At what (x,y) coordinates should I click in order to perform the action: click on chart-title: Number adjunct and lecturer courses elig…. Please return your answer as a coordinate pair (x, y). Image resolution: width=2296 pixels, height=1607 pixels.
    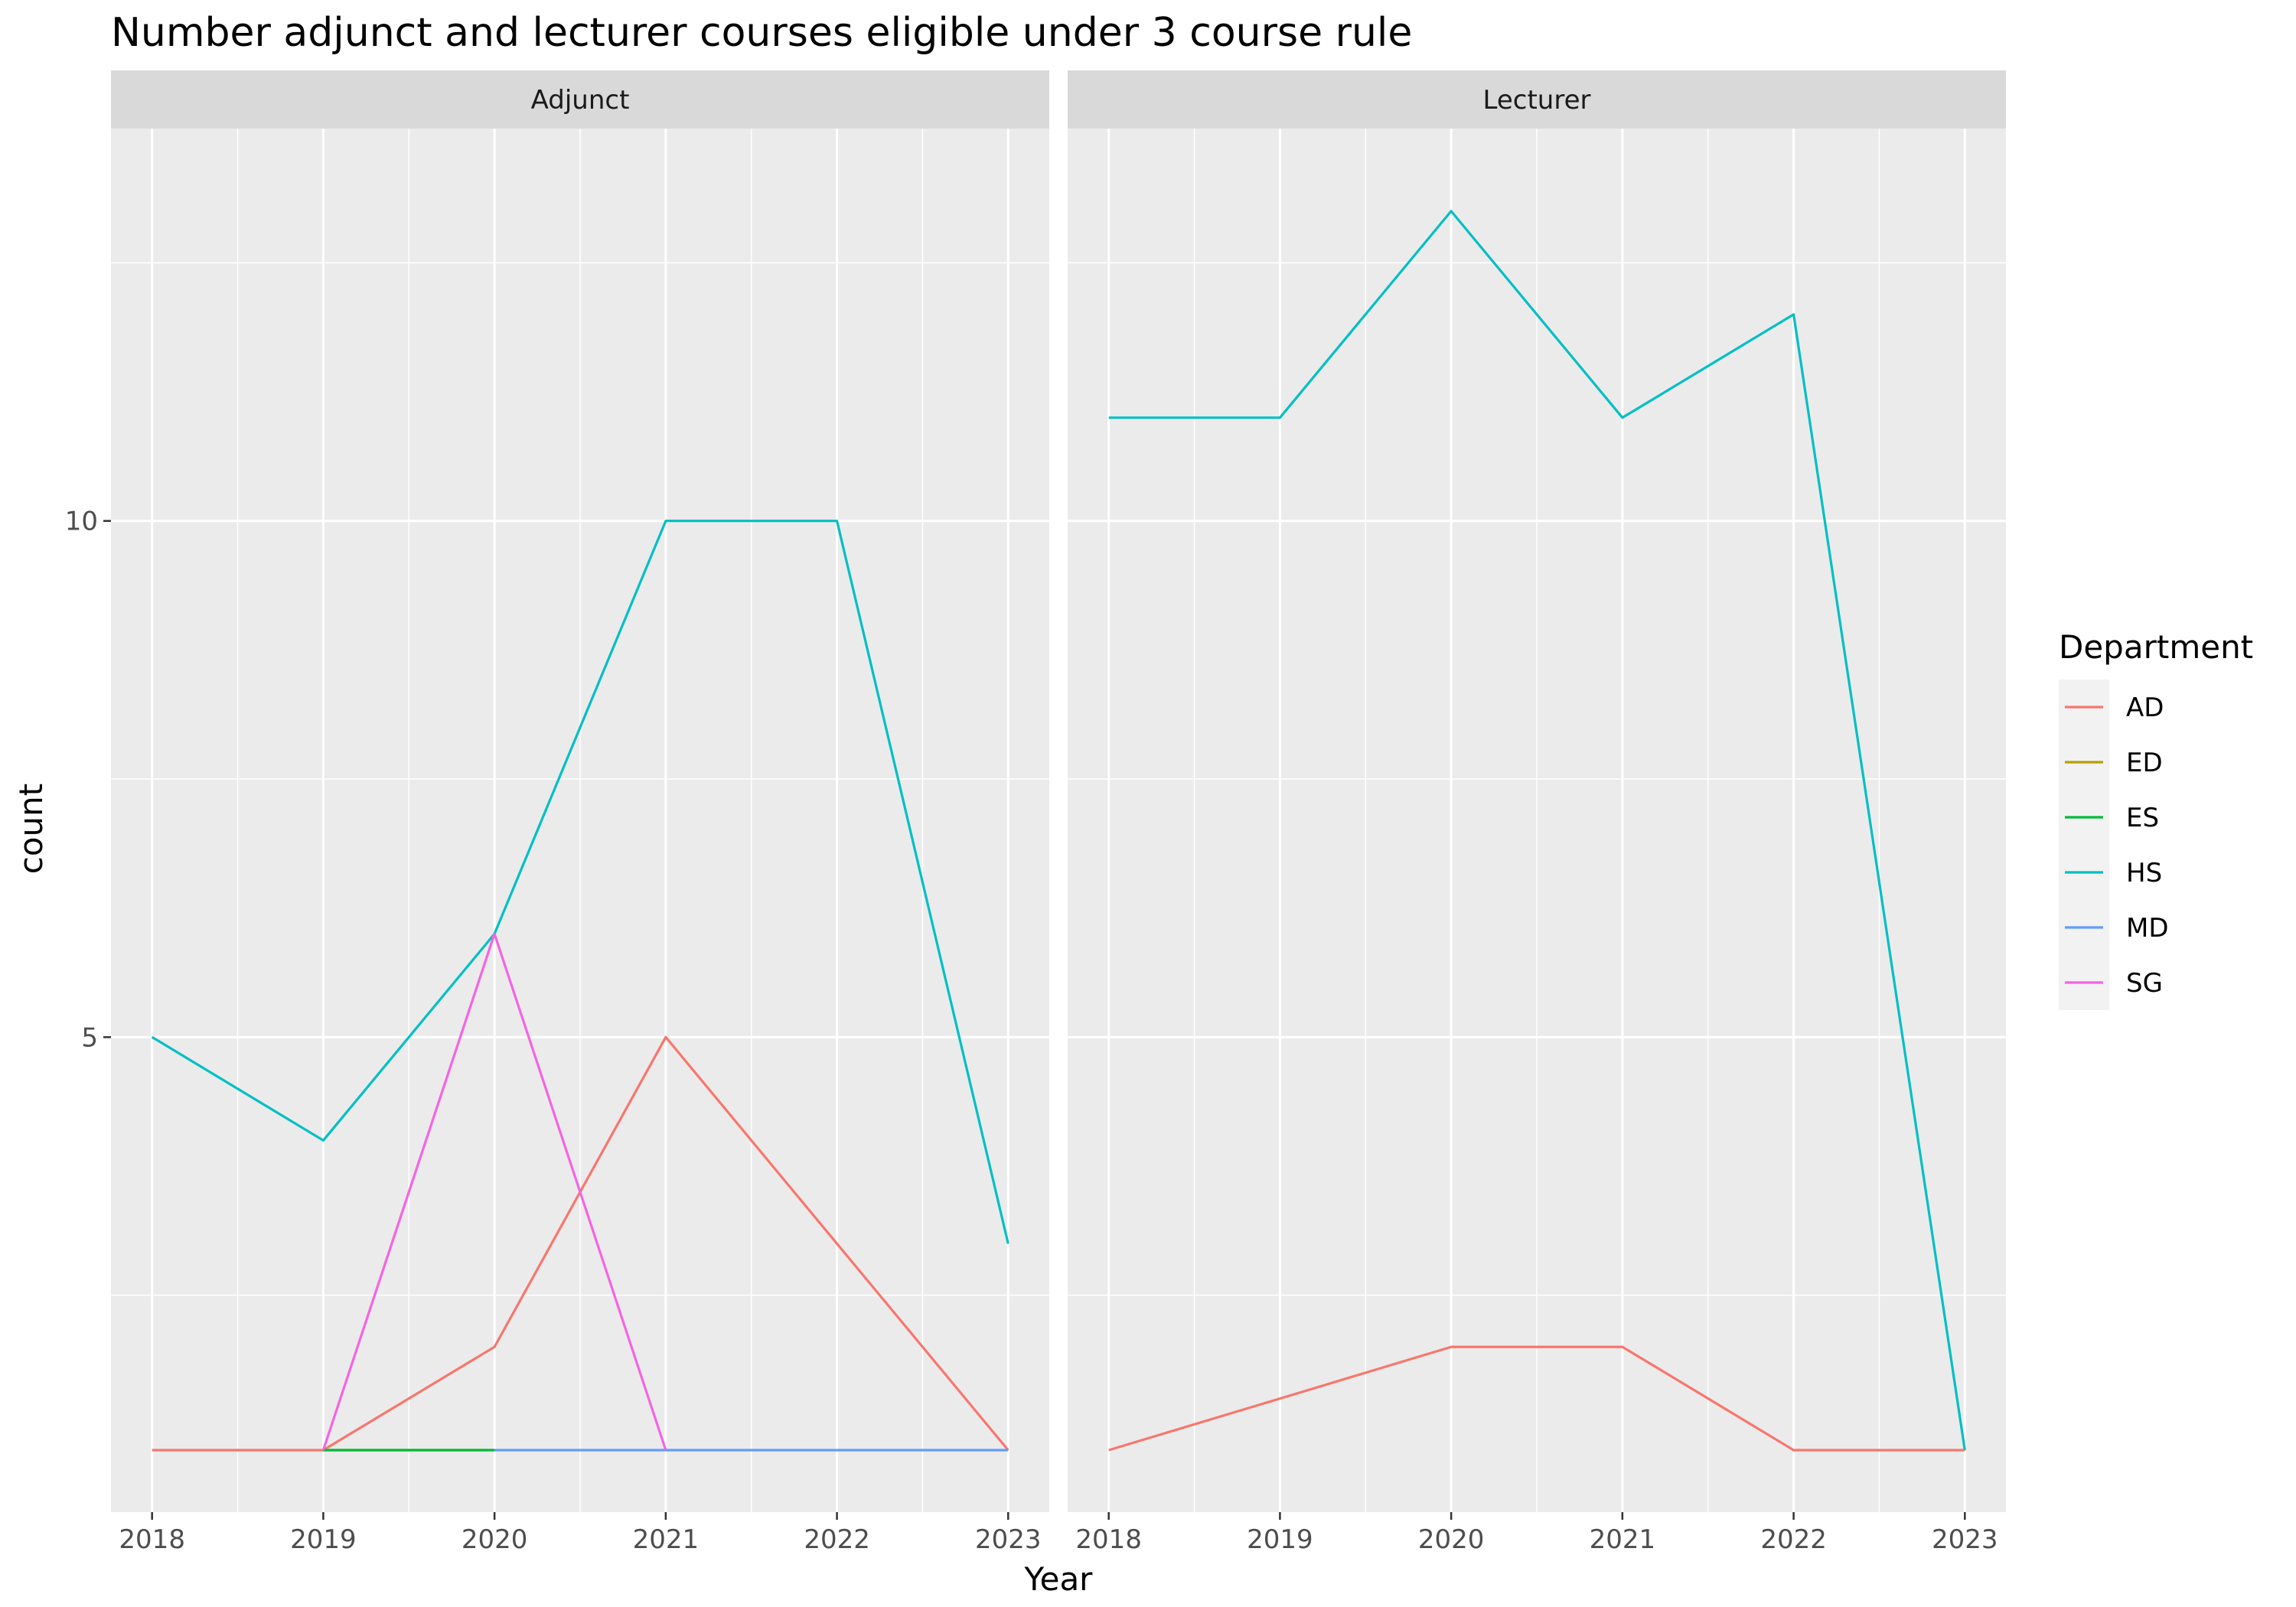
    Looking at the image, I should click on (761, 33).